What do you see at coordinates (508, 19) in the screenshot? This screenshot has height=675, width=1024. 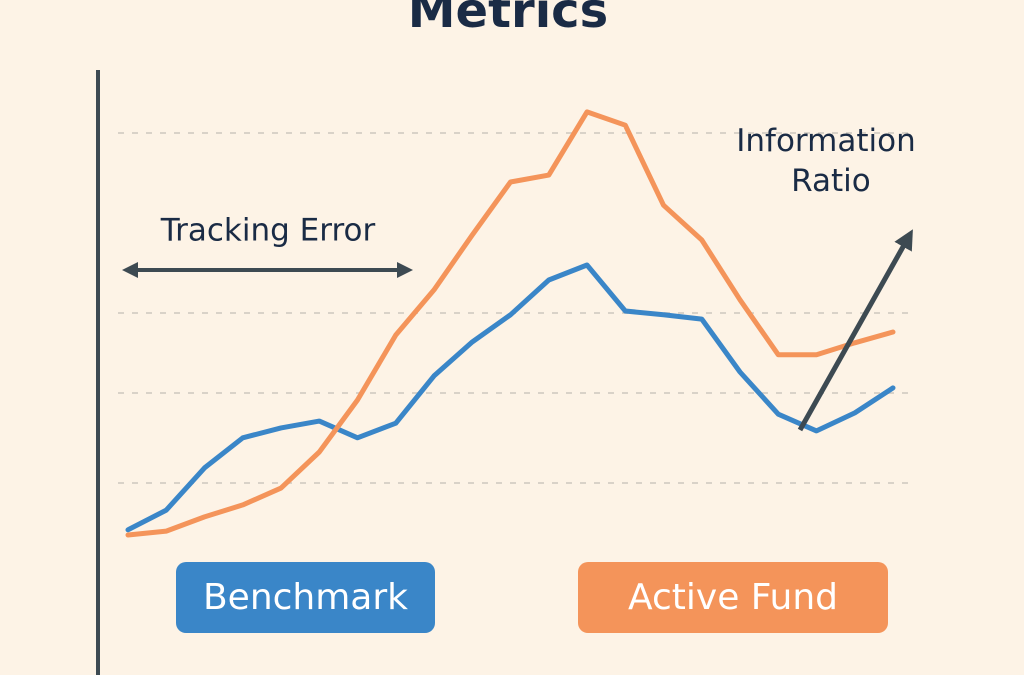 I see `chart-title: Metrics` at bounding box center [508, 19].